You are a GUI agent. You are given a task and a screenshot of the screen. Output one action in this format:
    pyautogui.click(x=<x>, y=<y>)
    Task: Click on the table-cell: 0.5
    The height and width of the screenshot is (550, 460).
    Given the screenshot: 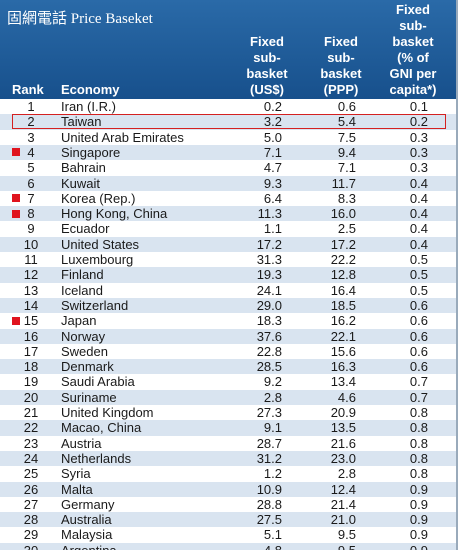 What is the action you would take?
    pyautogui.click(x=418, y=275)
    